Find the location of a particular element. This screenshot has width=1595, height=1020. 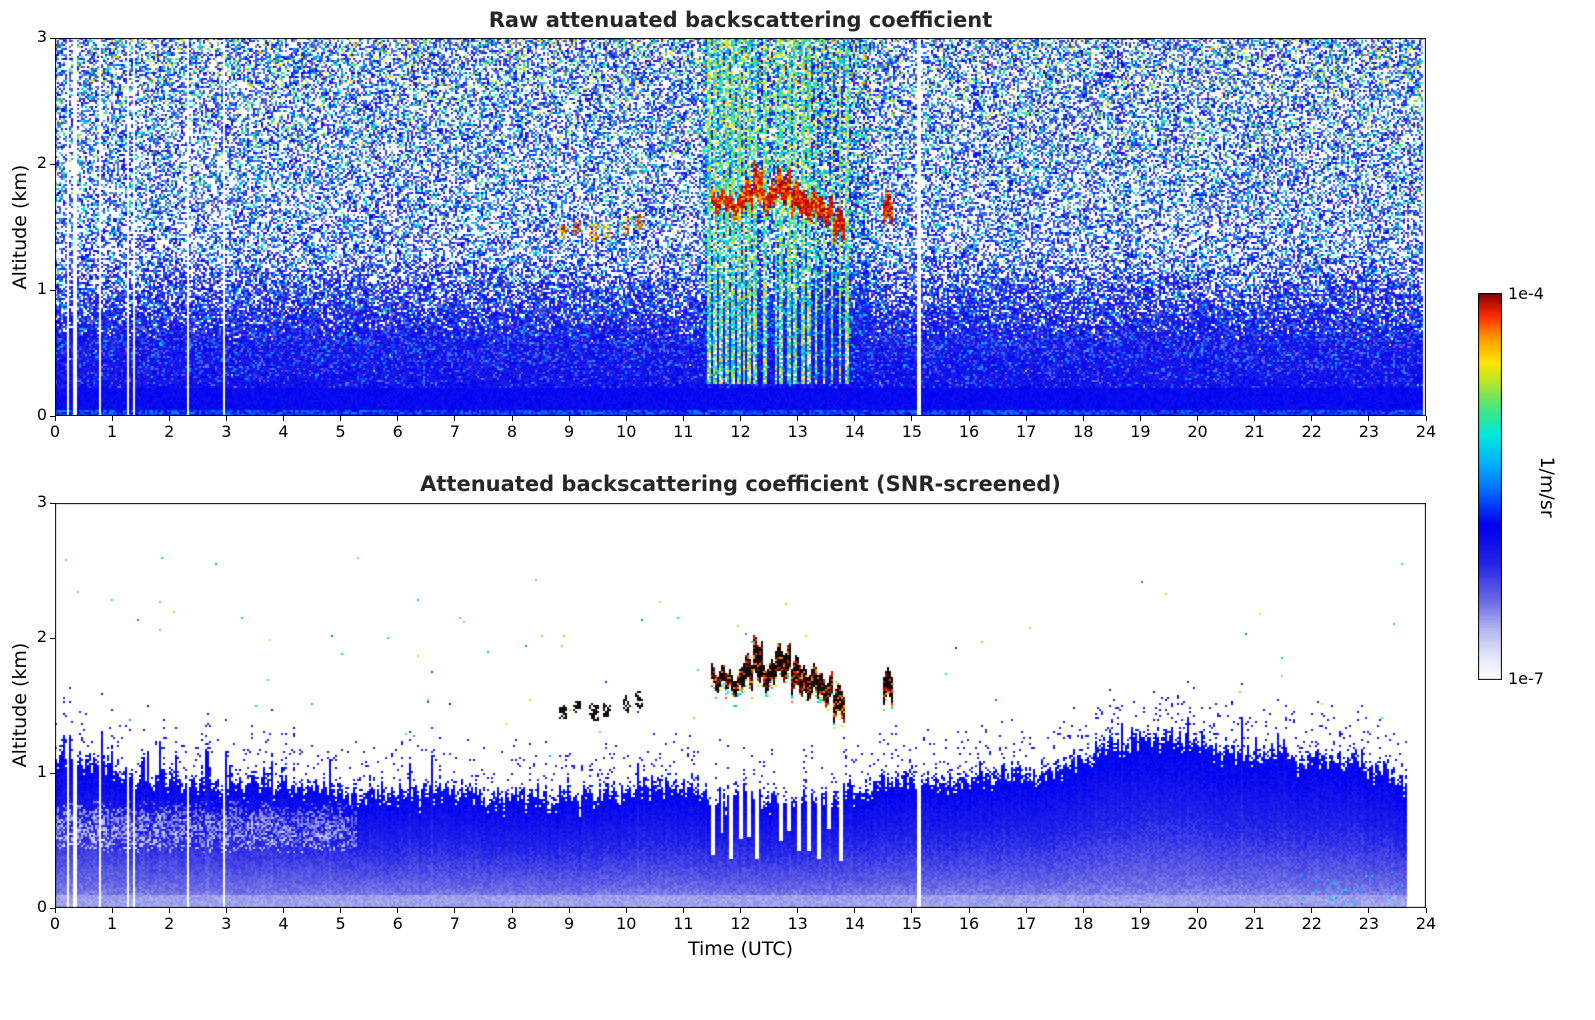

x-tick-label: 24 is located at coordinates (1426, 923).